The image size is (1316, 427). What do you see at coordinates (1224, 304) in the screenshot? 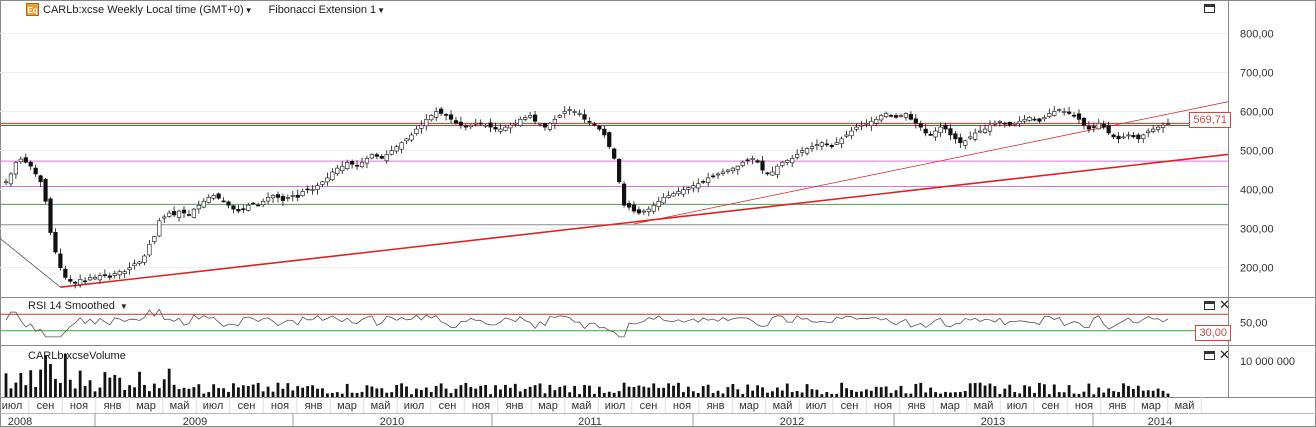
I see `close-rsi-icon: ✕` at bounding box center [1224, 304].